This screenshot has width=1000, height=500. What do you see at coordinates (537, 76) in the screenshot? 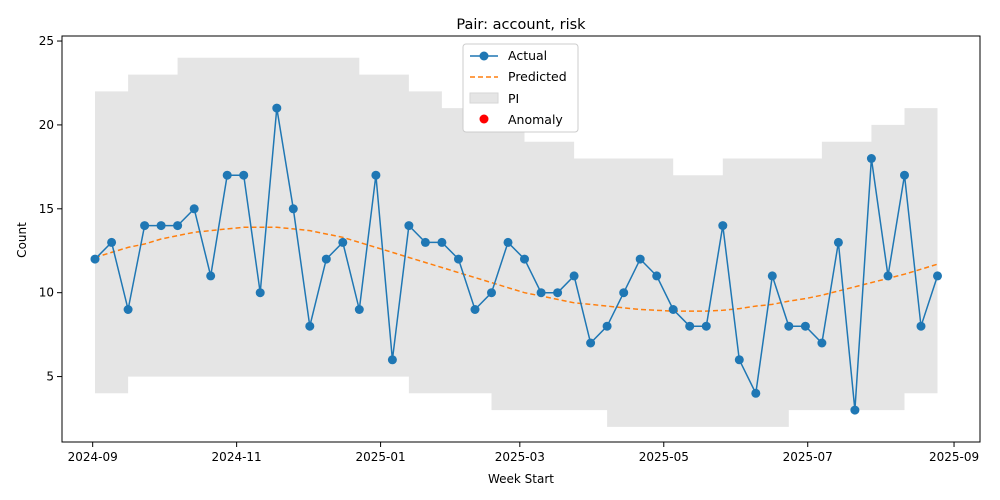
I see `legend-predicted-label: Predicted` at bounding box center [537, 76].